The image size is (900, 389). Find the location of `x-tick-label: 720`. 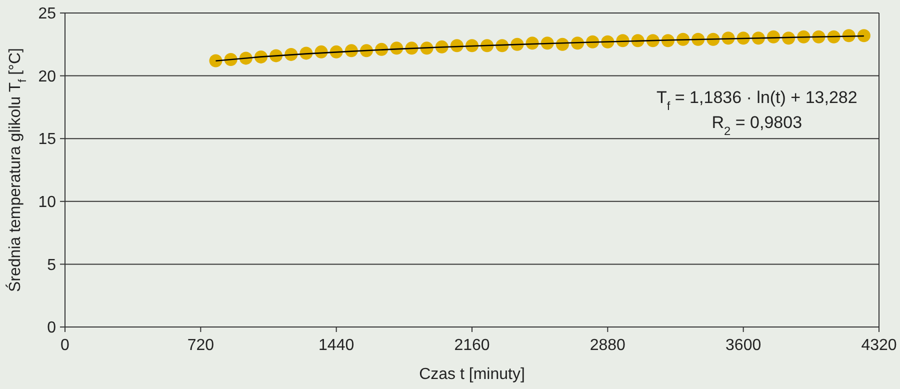

x-tick-label: 720 is located at coordinates (200, 345).